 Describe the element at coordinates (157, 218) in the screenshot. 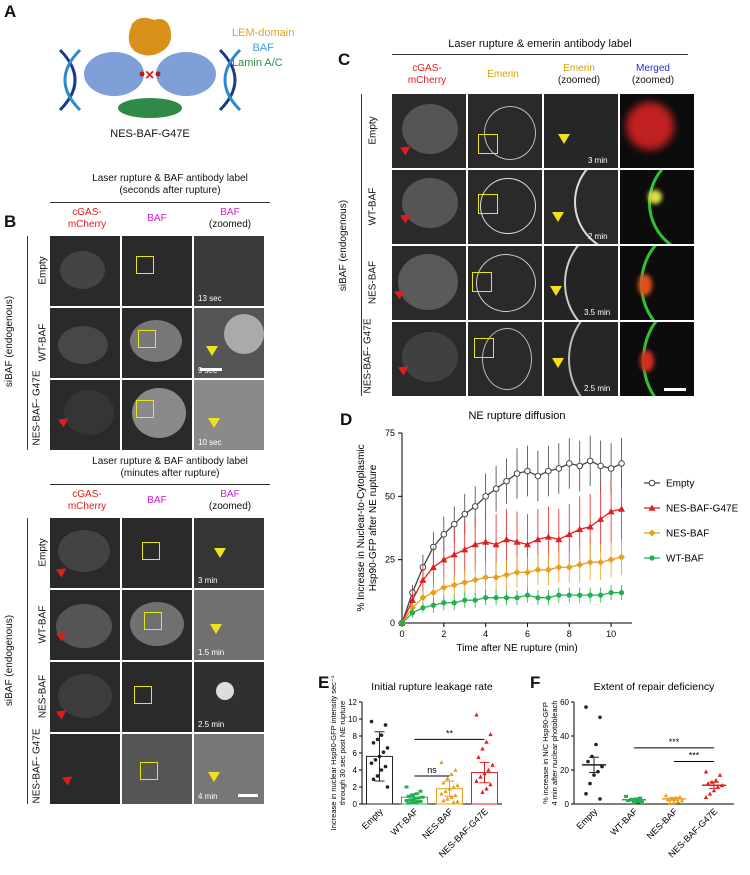

I see `b-top-col-baf: BAF` at that location.